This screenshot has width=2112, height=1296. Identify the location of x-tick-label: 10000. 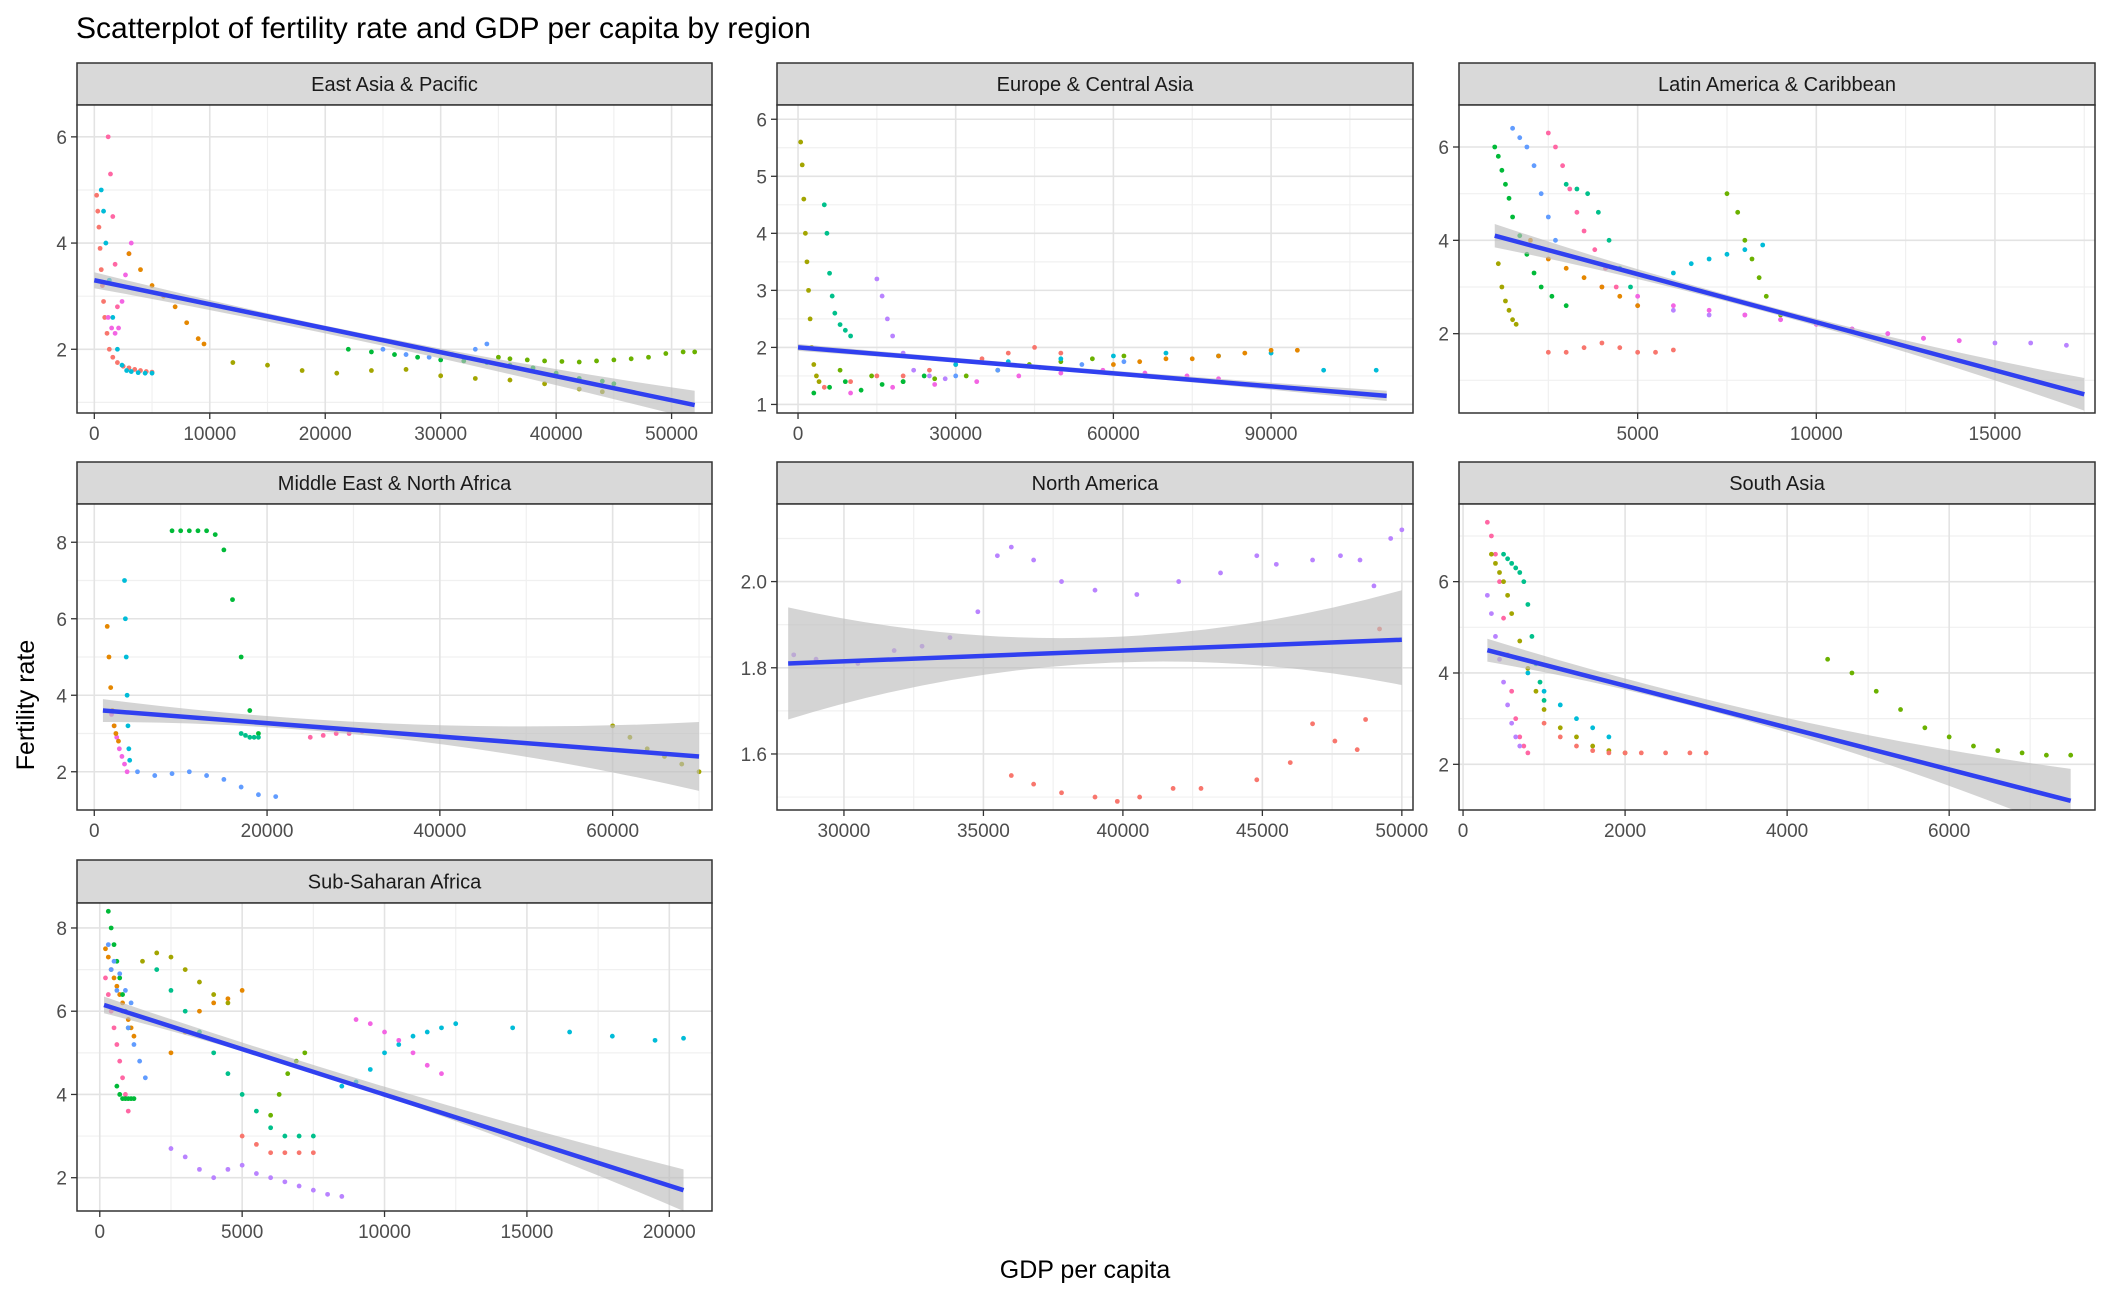
(384, 1232).